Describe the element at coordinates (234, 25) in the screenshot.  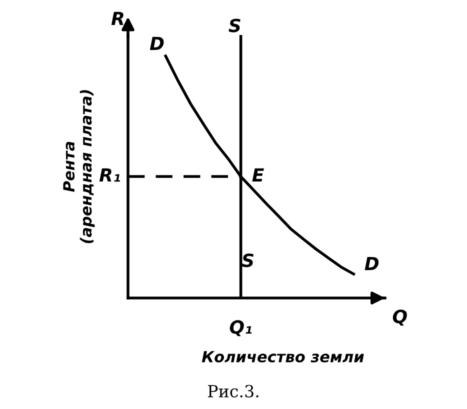
I see `text: S` at that location.